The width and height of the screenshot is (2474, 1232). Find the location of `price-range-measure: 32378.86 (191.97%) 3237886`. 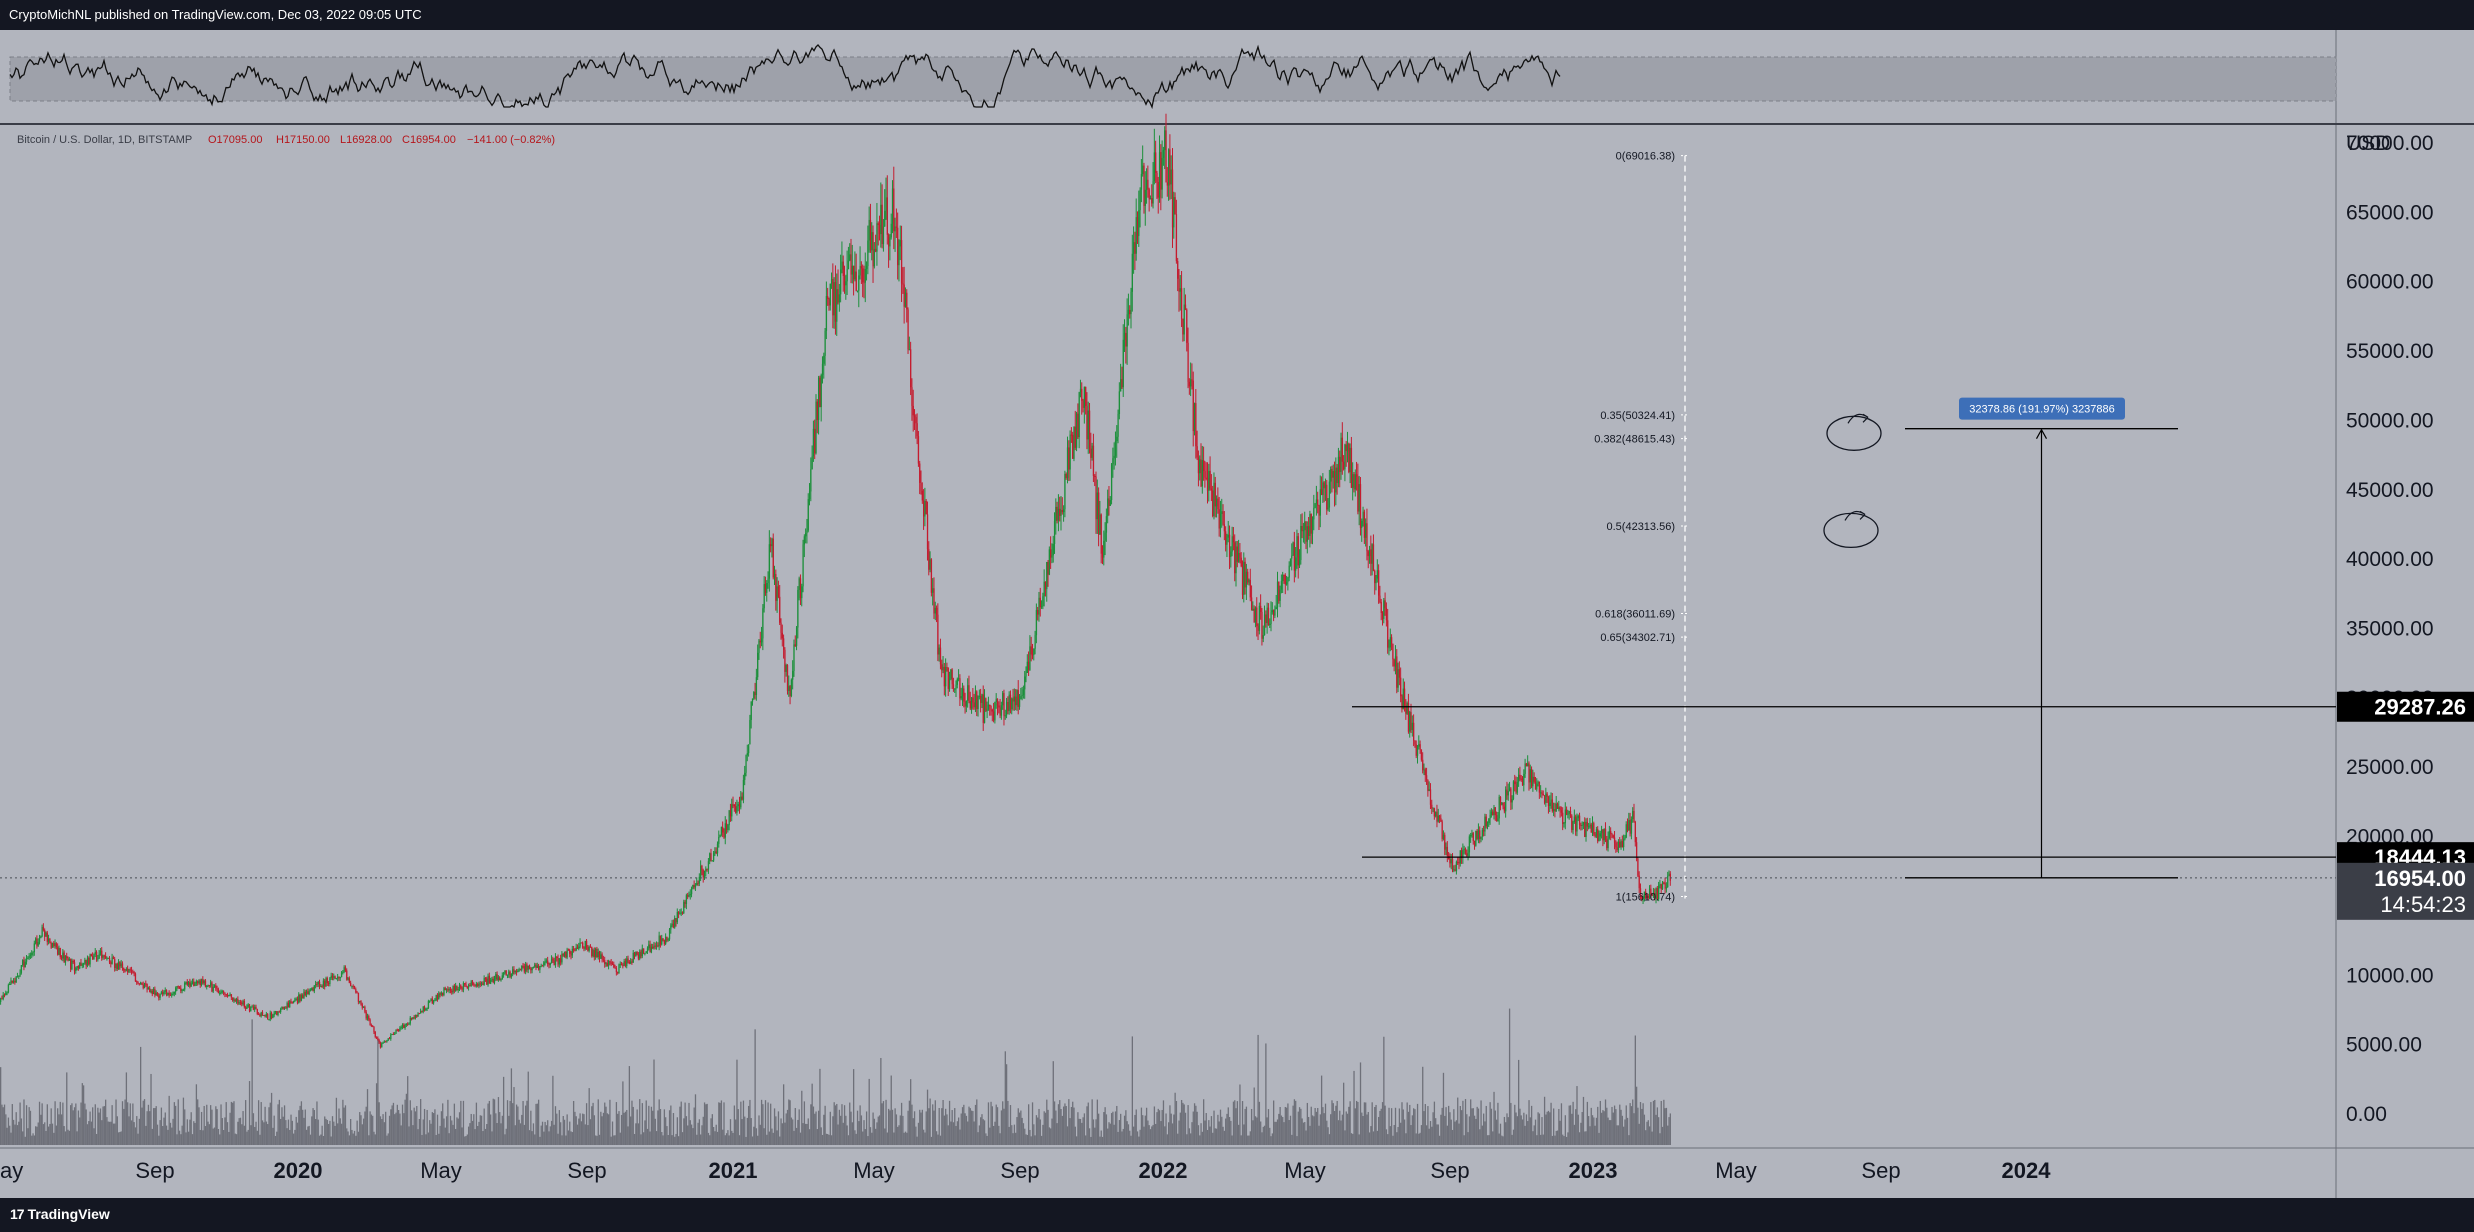

price-range-measure: 32378.86 (191.97%) 3237886 is located at coordinates (2041, 638).